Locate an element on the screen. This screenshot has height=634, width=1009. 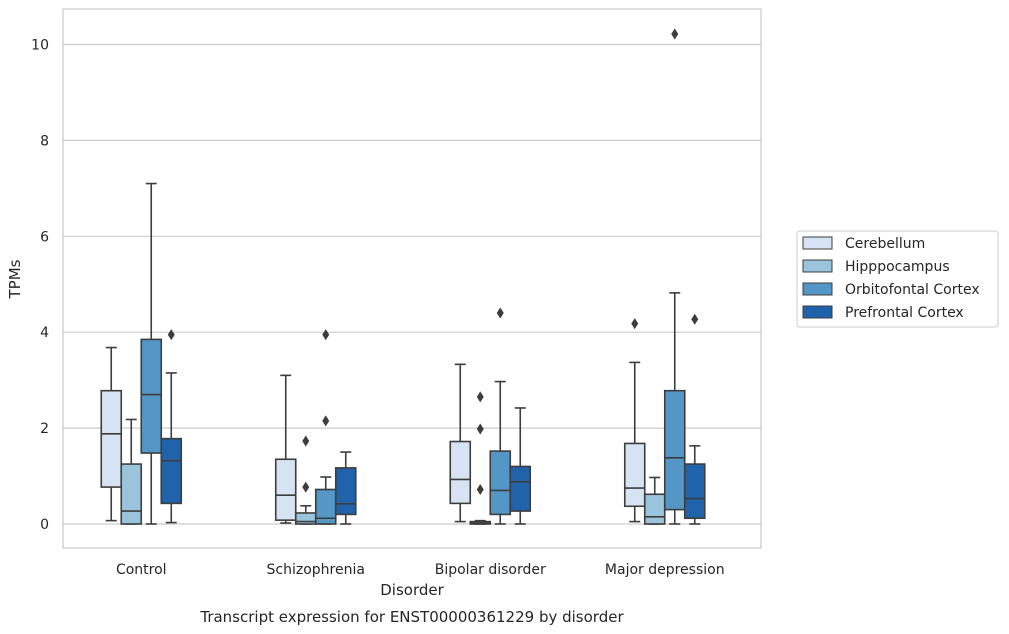
x-tick-label: Control is located at coordinates (141, 570).